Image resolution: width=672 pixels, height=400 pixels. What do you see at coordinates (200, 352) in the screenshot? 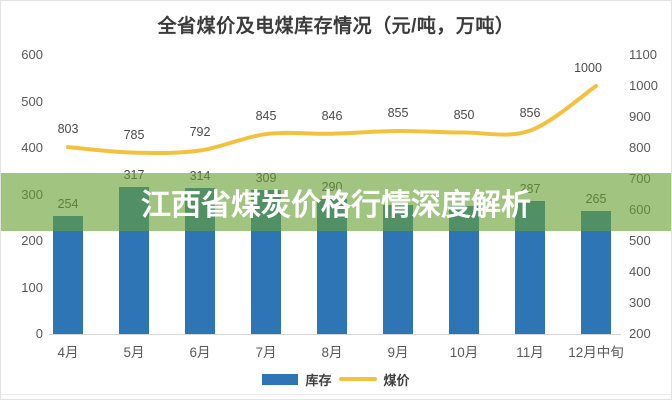
I see `month-label: 6月` at bounding box center [200, 352].